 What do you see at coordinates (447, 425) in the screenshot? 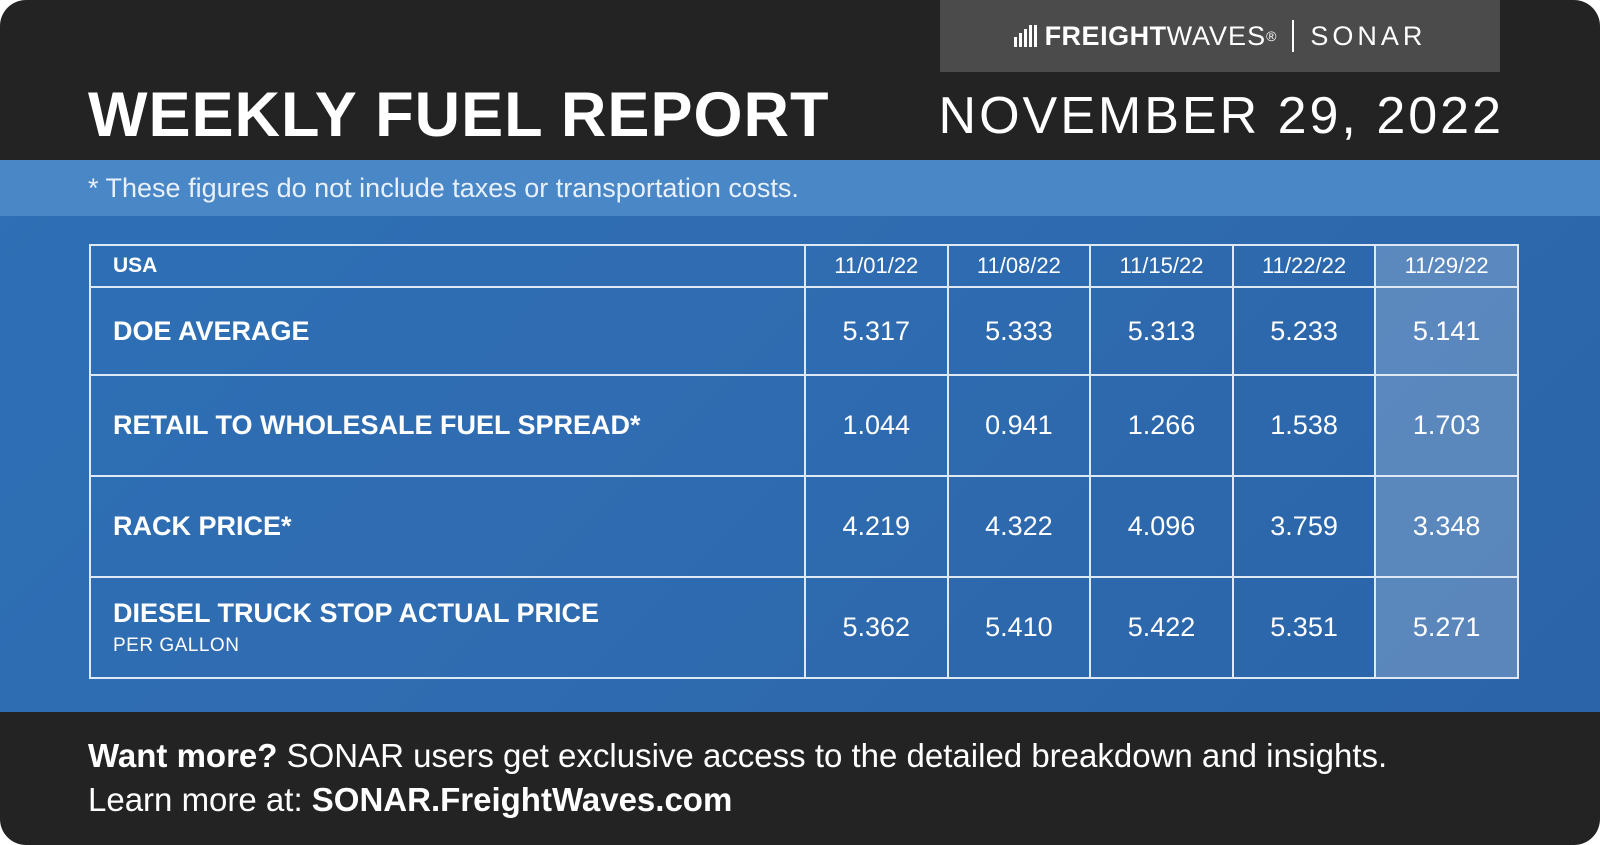
I see `row-label: RETAIL TO WHOLESALE FUEL SPREAD*` at bounding box center [447, 425].